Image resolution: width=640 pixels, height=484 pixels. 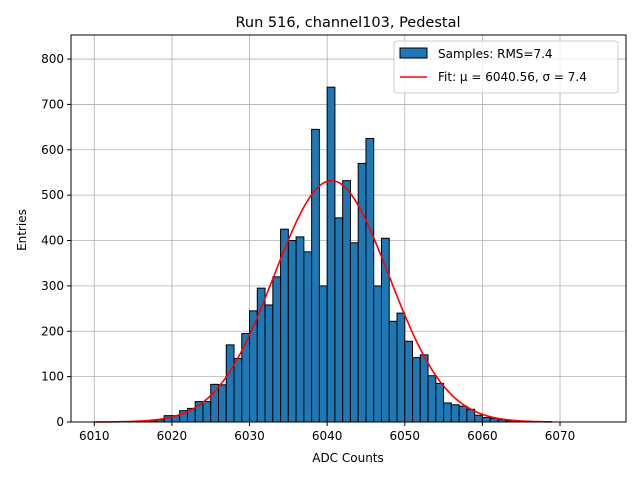 What do you see at coordinates (52, 286) in the screenshot?
I see `y-tick-label: 300` at bounding box center [52, 286].